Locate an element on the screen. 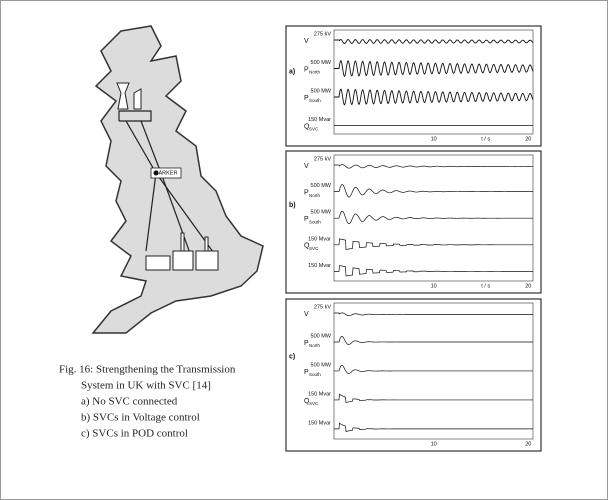 This screenshot has height=500, width=608. caption-line: c) SVCs in POD control is located at coordinates (134, 434).